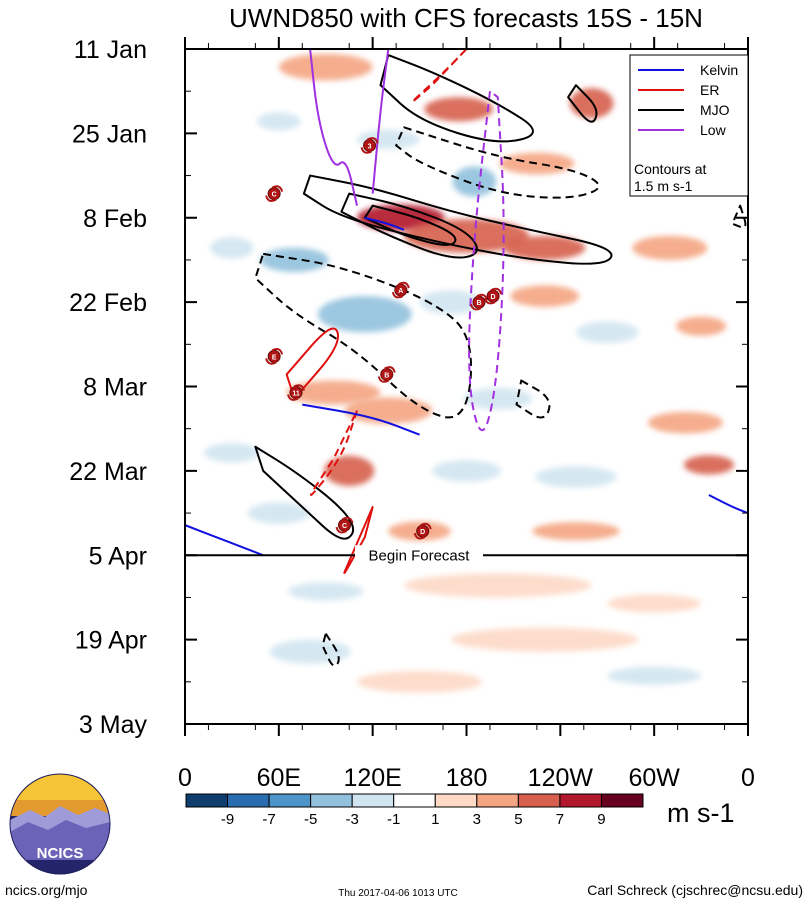 The height and width of the screenshot is (907, 809). Describe the element at coordinates (296, 392) in the screenshot. I see `storm-symbol: 11` at that location.